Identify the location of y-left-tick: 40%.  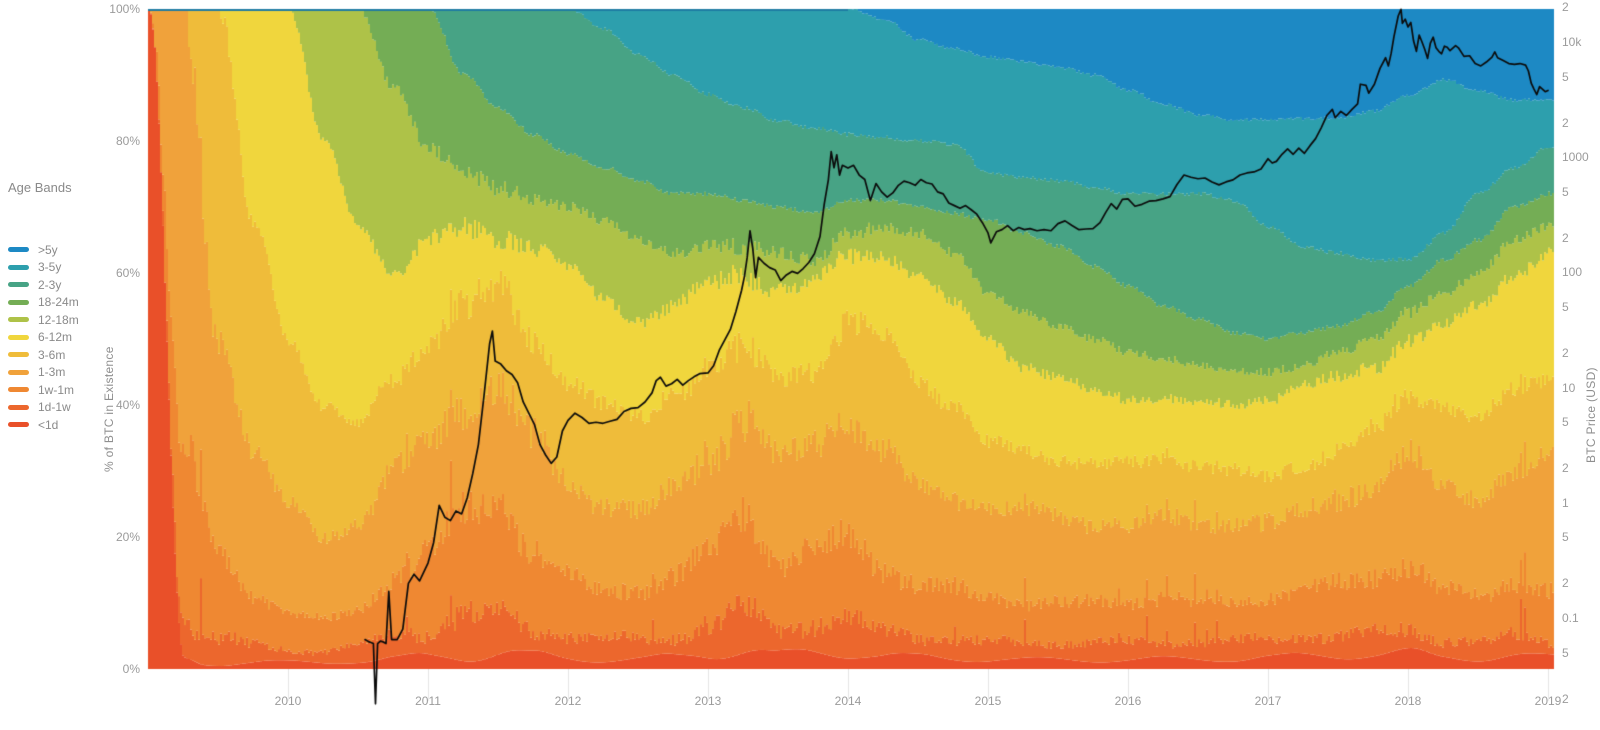
(127, 405).